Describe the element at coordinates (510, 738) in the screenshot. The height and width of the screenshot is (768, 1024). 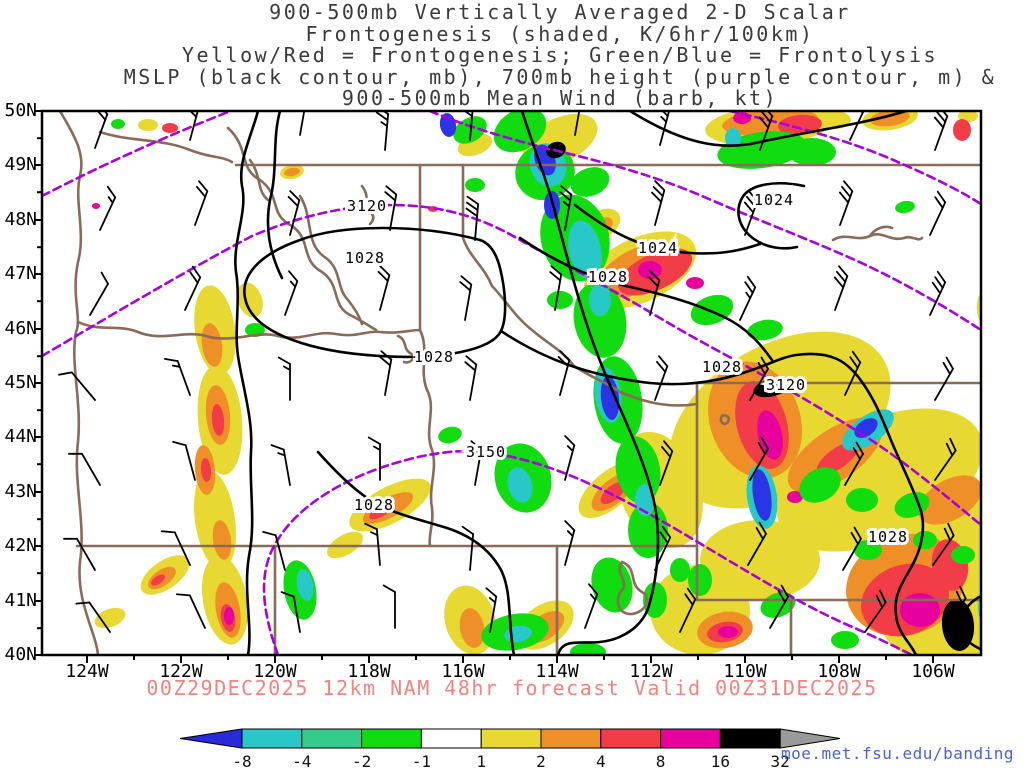
I see `colorbar` at that location.